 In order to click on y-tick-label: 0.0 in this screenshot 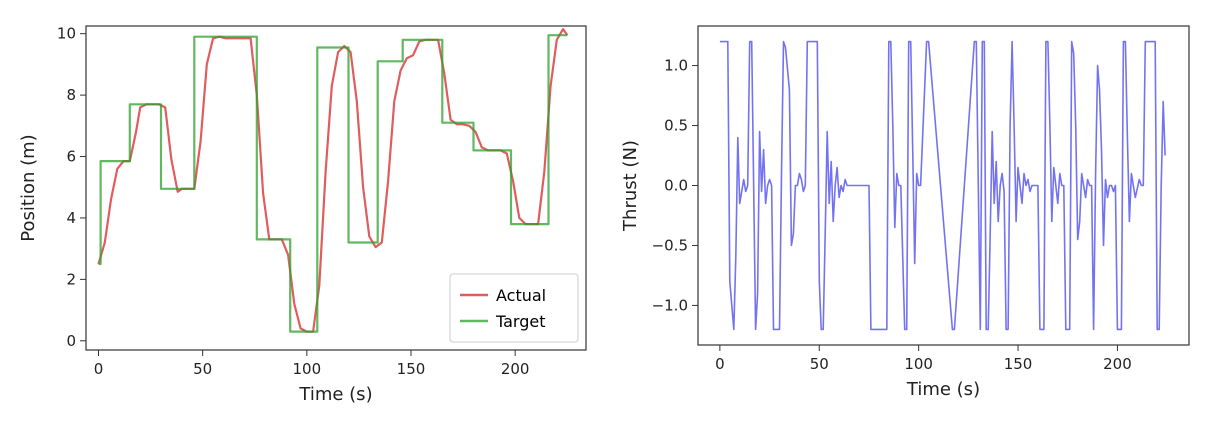, I will do `click(676, 186)`.